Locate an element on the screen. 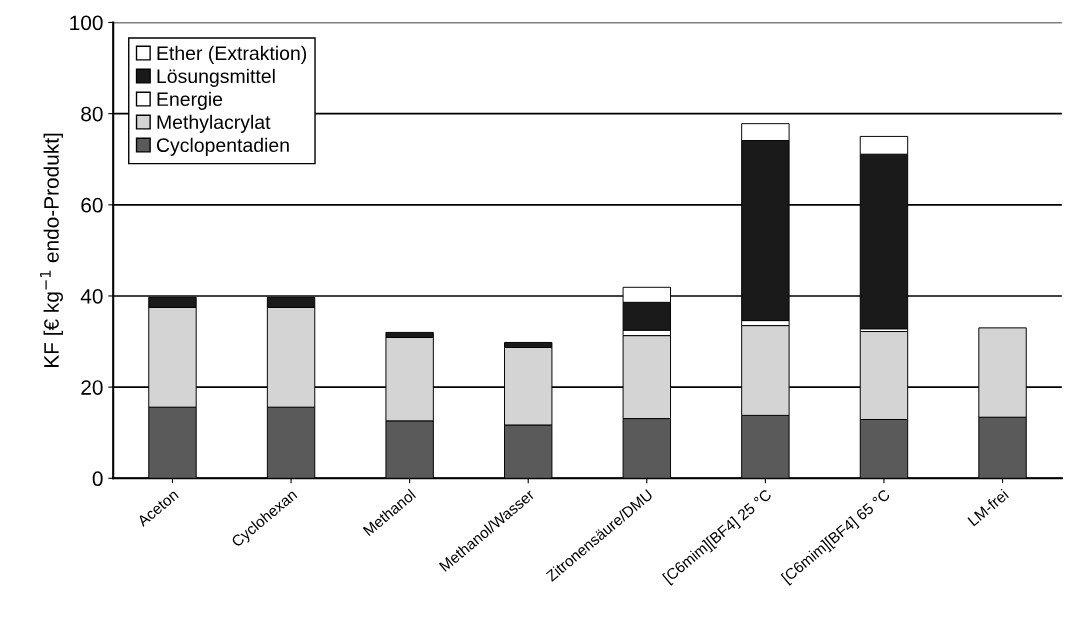 This screenshot has height=642, width=1078. legend-label: Energie is located at coordinates (190, 100).